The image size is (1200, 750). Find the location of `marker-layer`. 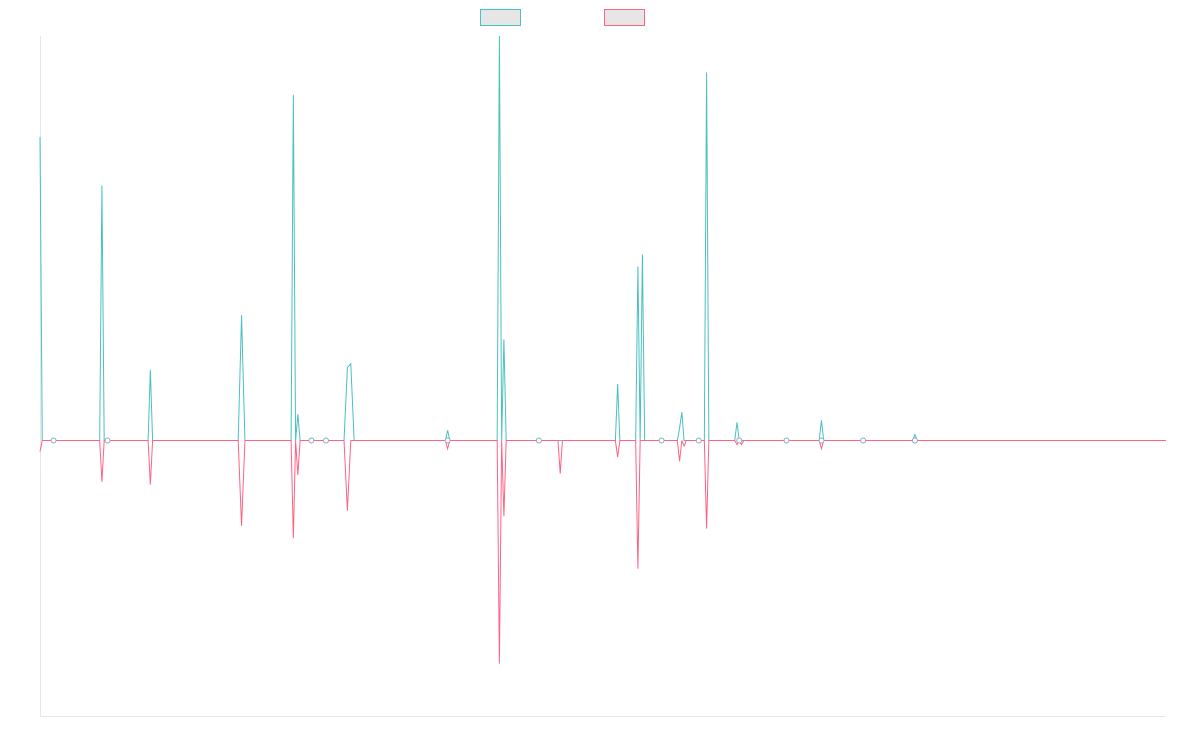

marker-layer is located at coordinates (484, 440).